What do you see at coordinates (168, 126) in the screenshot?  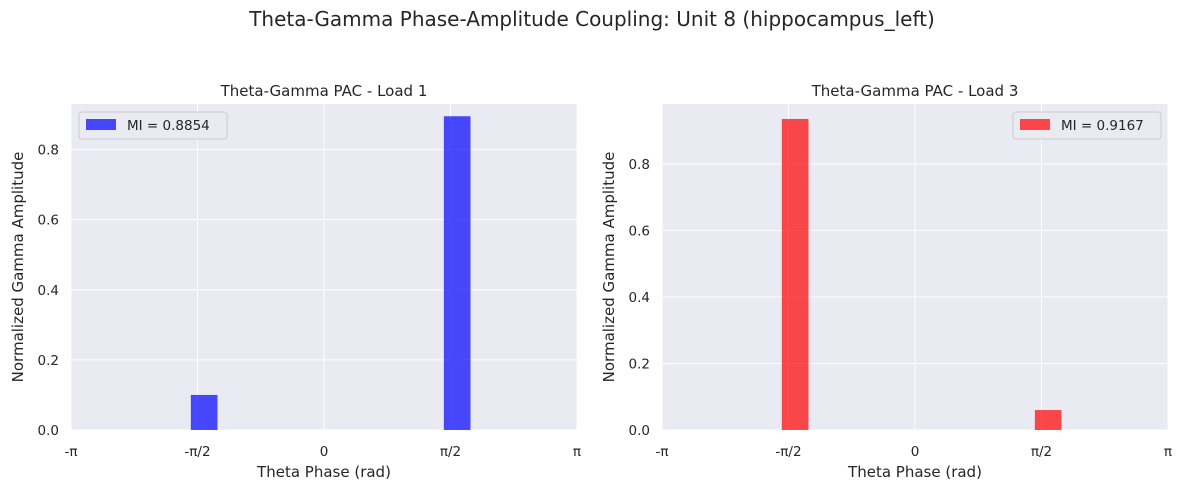 I see `legend-label: MI = 0.8854` at bounding box center [168, 126].